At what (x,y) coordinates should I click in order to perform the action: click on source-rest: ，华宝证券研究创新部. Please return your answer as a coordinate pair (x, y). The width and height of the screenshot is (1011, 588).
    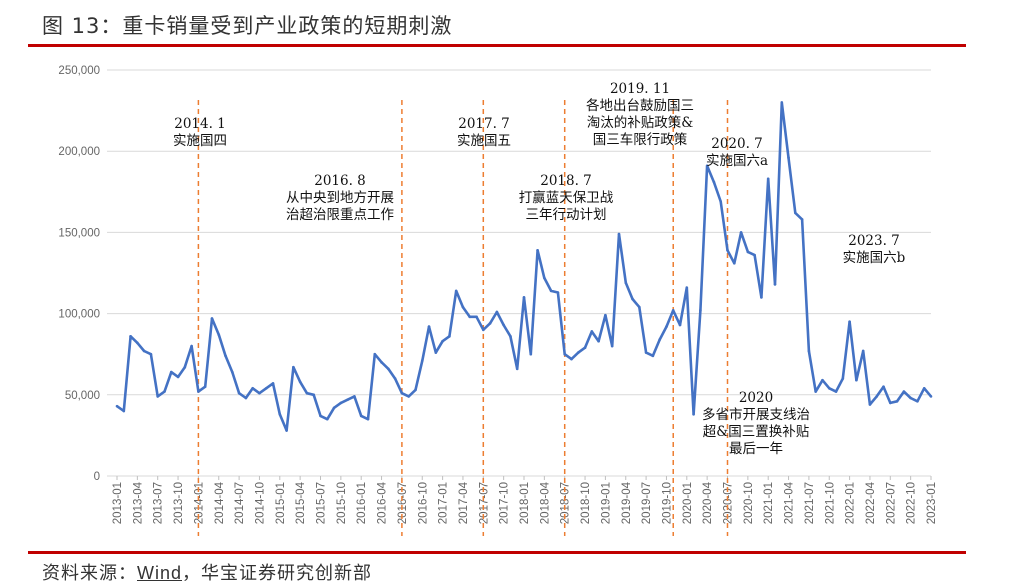
    Looking at the image, I should click on (277, 573).